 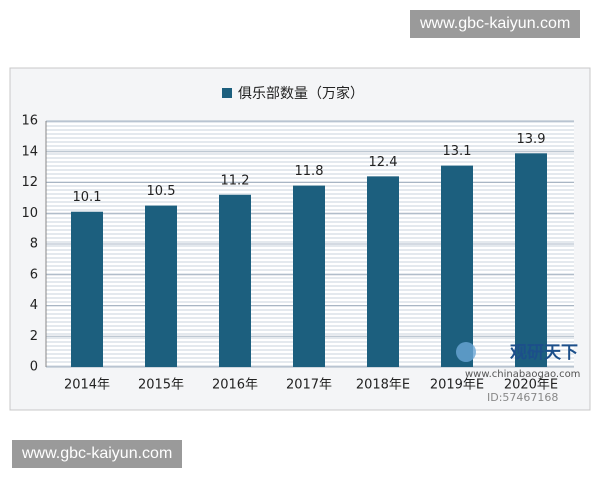 I want to click on logo-name: 观研天下, so click(x=543, y=353).